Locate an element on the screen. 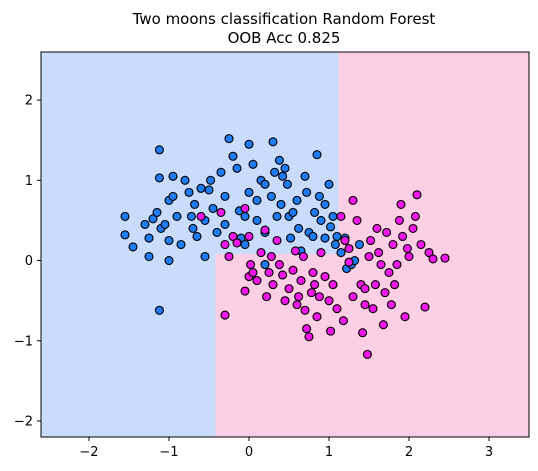 Image resolution: width=538 pixels, height=471 pixels. chart-title: Two moons classification Random Forest is located at coordinates (284, 19).